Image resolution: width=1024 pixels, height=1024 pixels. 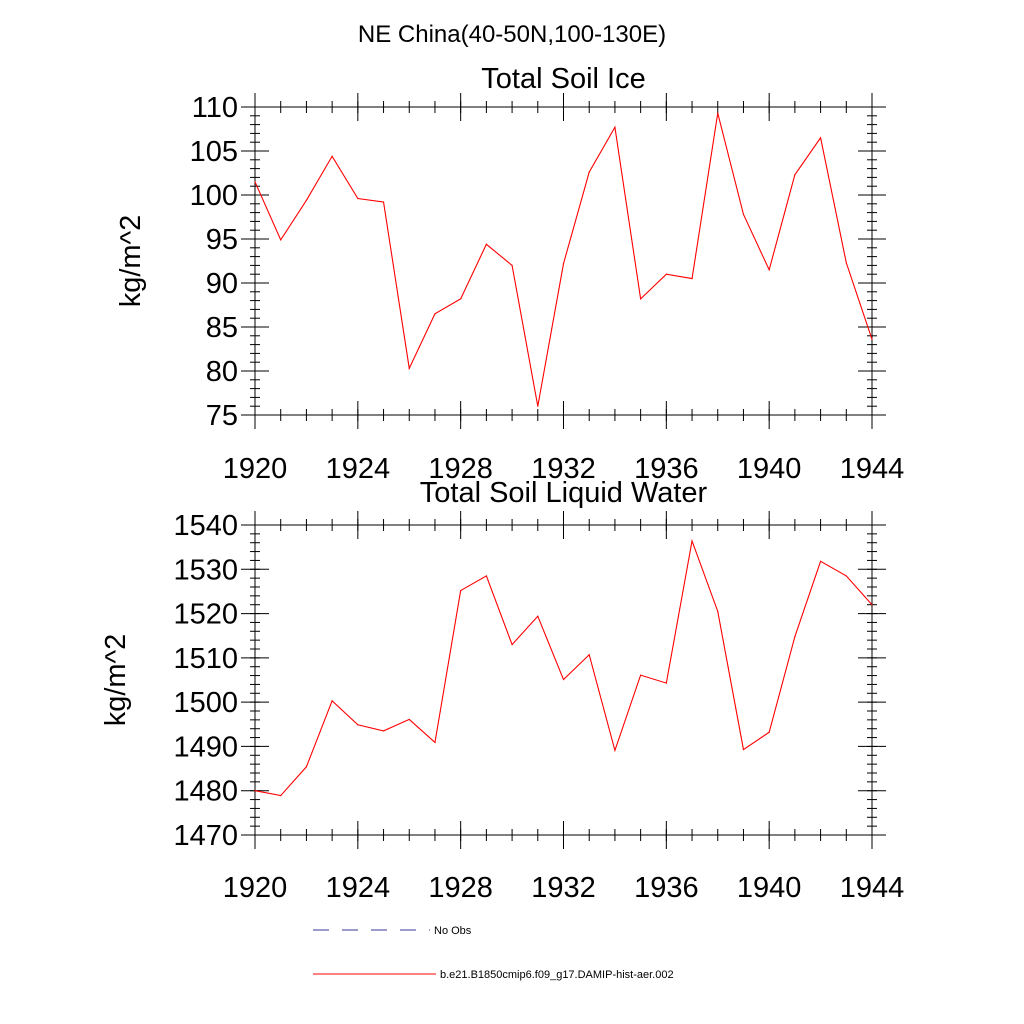 What do you see at coordinates (205, 615) in the screenshot?
I see `y-tick-label: 1520` at bounding box center [205, 615].